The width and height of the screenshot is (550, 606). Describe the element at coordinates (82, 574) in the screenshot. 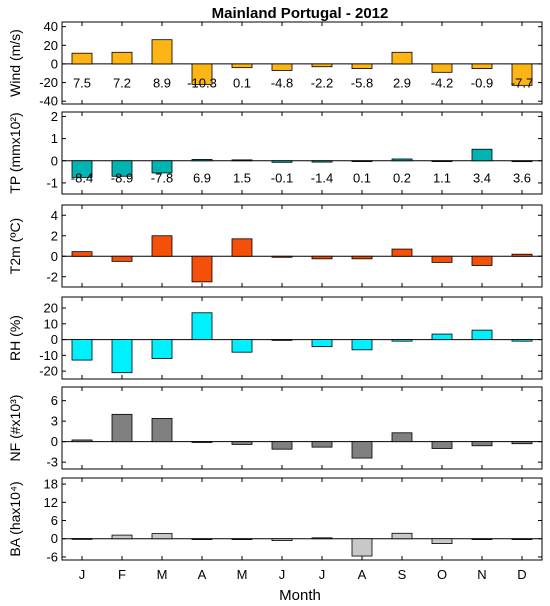

I see `x-tick-label: J` at that location.